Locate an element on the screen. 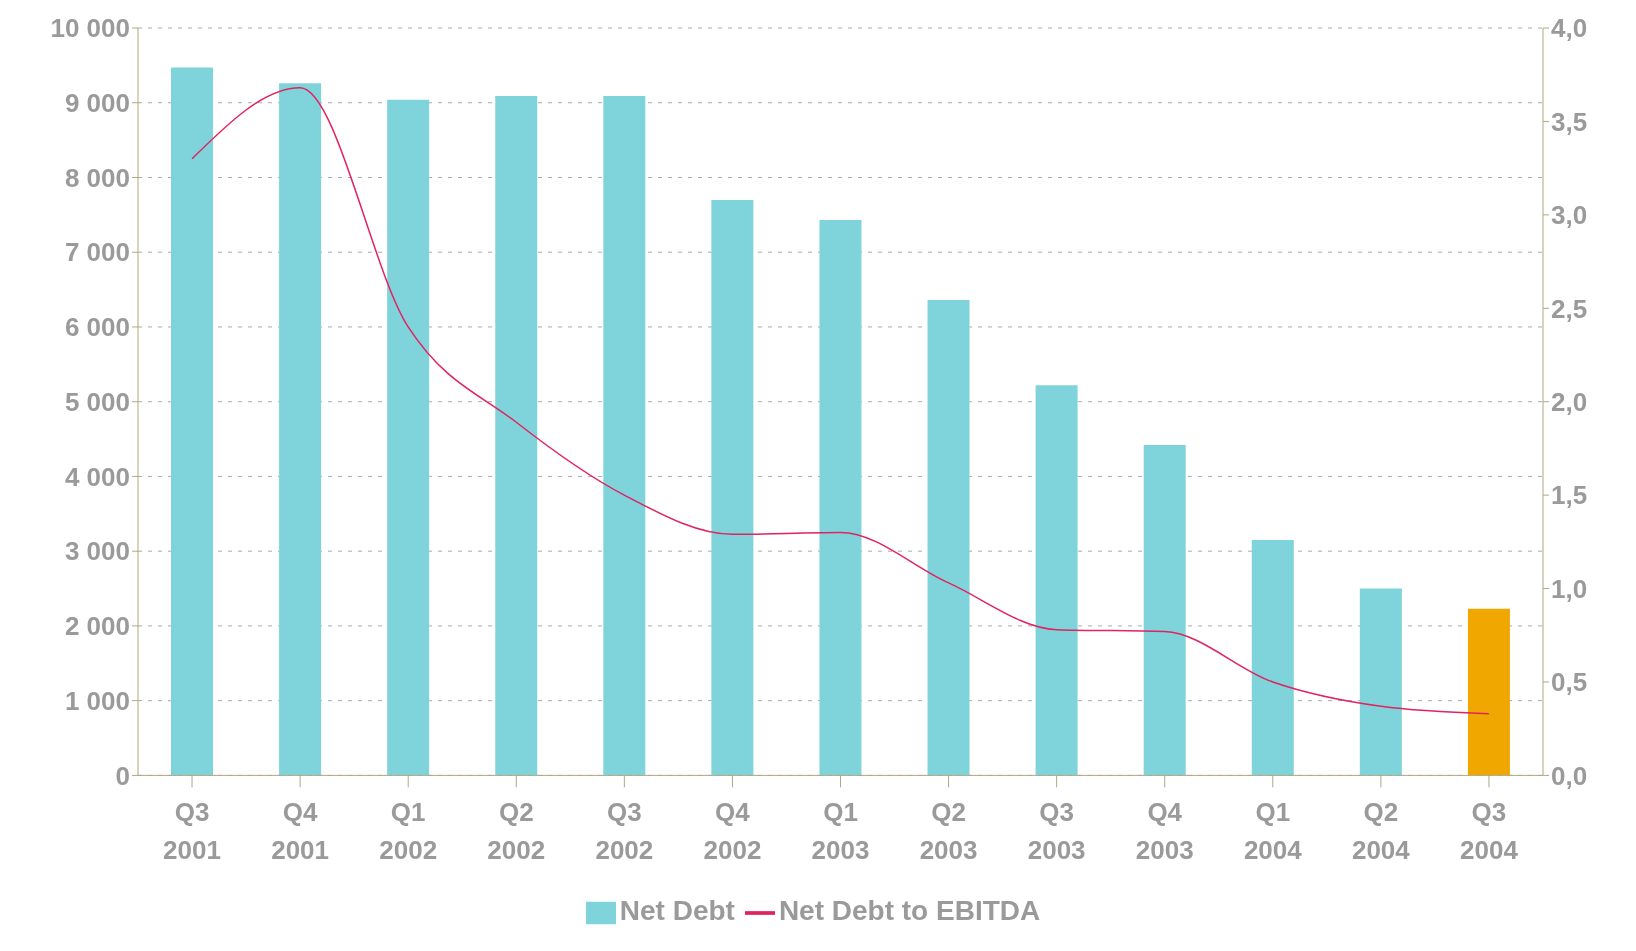 This screenshot has height=951, width=1636. x-tick-label: Q3 2001 is located at coordinates (192, 831).